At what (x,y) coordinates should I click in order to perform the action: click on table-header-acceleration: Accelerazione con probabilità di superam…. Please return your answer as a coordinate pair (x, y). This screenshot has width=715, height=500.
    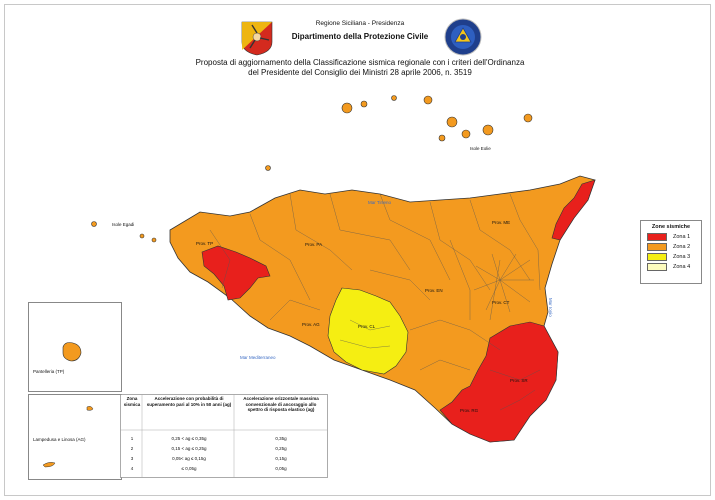
    Looking at the image, I should click on (189, 401).